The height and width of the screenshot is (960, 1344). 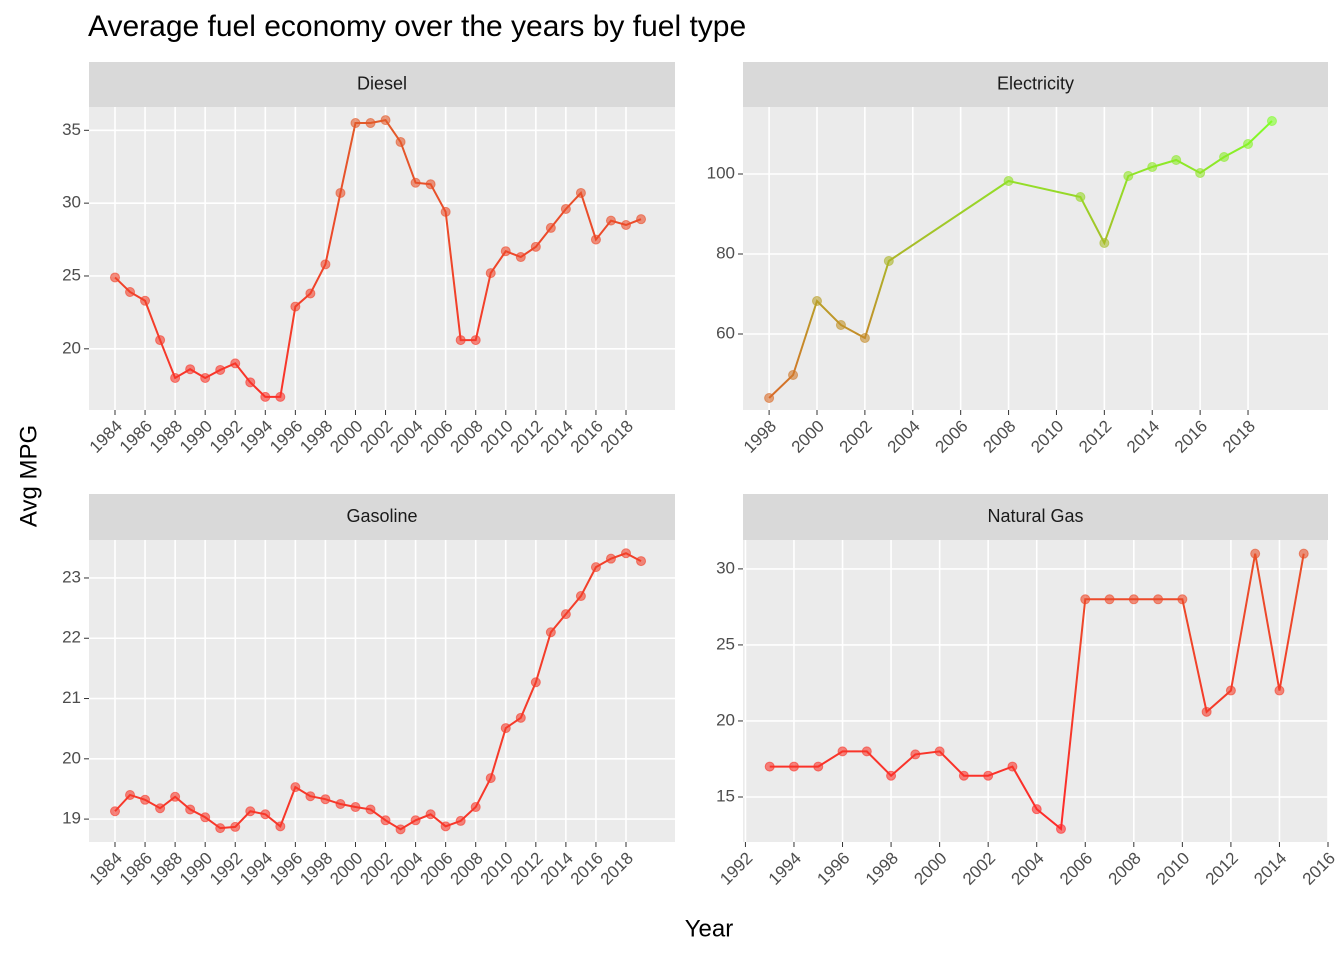 I want to click on panel-background, so click(x=382, y=691).